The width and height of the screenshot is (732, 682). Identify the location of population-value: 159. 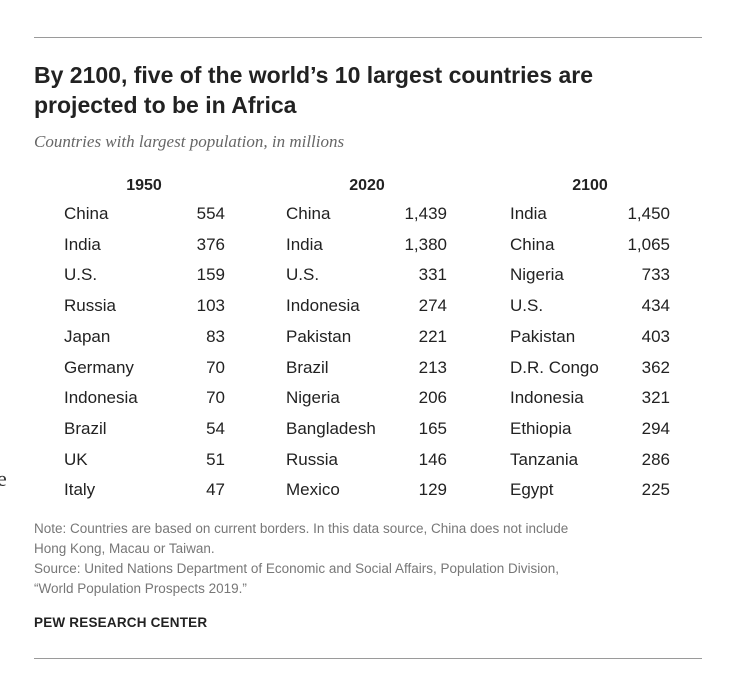
(210, 275).